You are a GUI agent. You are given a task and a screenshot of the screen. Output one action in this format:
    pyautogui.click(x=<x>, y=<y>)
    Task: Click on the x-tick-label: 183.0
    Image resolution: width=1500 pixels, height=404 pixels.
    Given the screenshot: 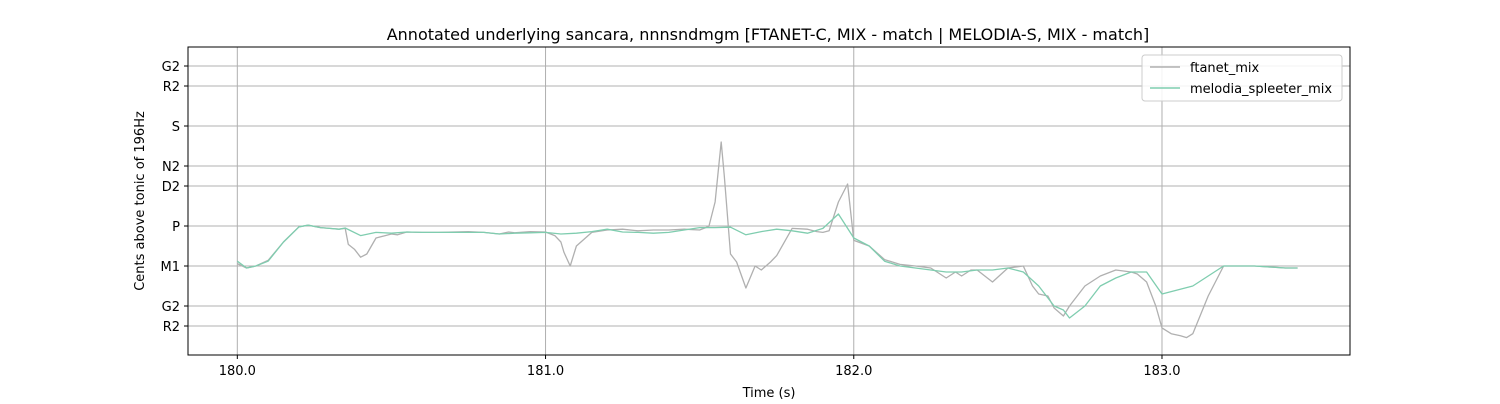 What is the action you would take?
    pyautogui.click(x=1161, y=371)
    